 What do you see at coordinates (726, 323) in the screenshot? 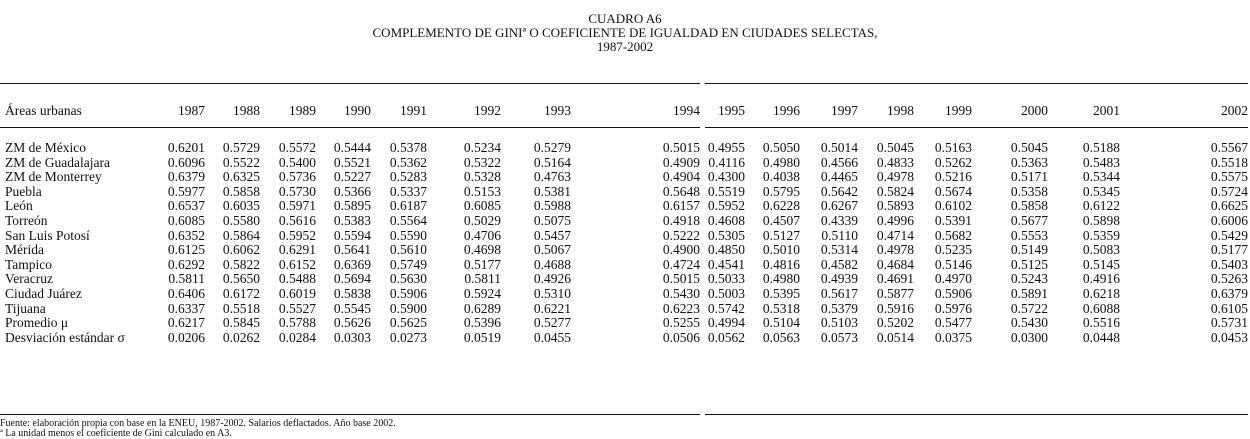
I see `value-cell: 0.4994` at bounding box center [726, 323].